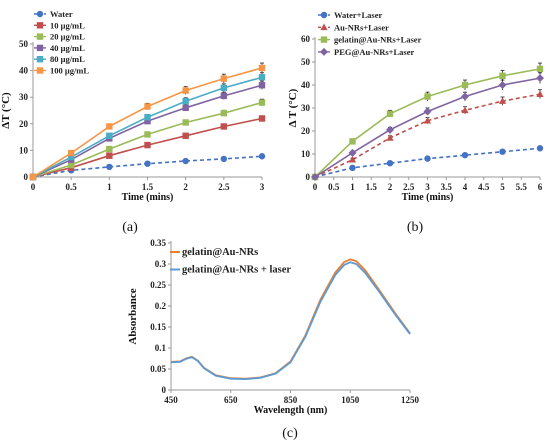  I want to click on x-tick-label: 1, so click(109, 187).